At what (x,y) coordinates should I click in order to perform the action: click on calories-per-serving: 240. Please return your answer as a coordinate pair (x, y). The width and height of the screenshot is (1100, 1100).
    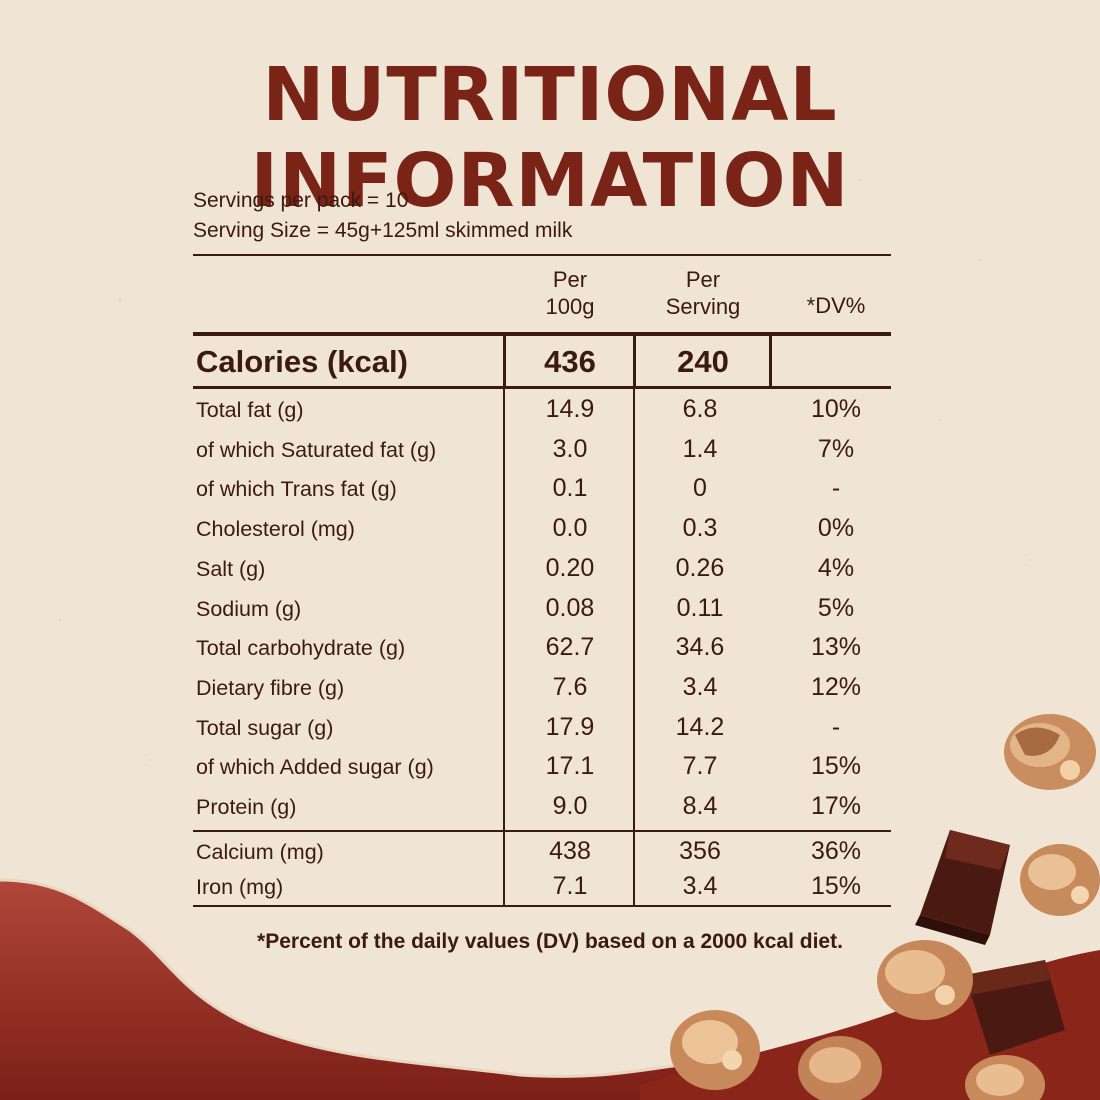
    Looking at the image, I should click on (703, 361).